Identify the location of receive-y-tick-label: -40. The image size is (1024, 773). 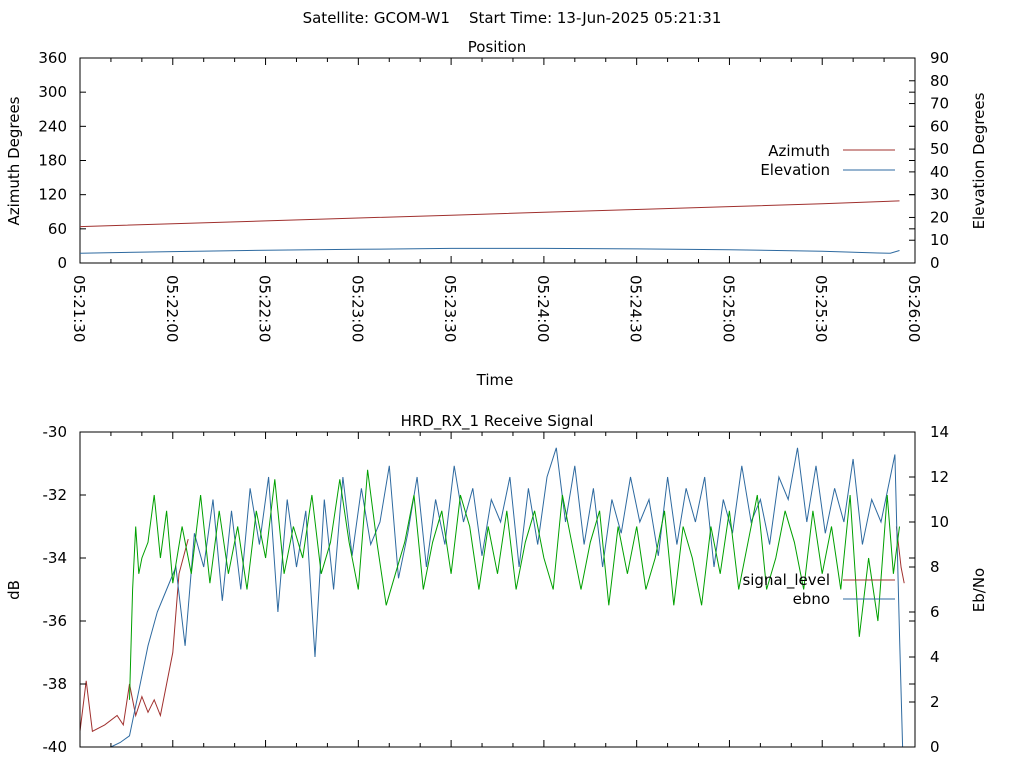
(55, 747).